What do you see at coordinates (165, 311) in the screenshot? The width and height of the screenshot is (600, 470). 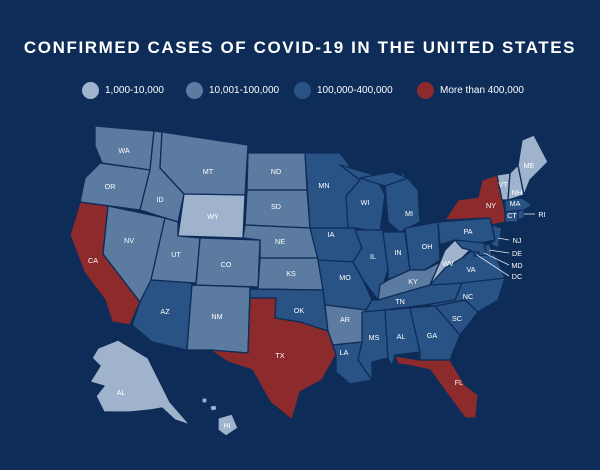 I see `label-az: AZ` at bounding box center [165, 311].